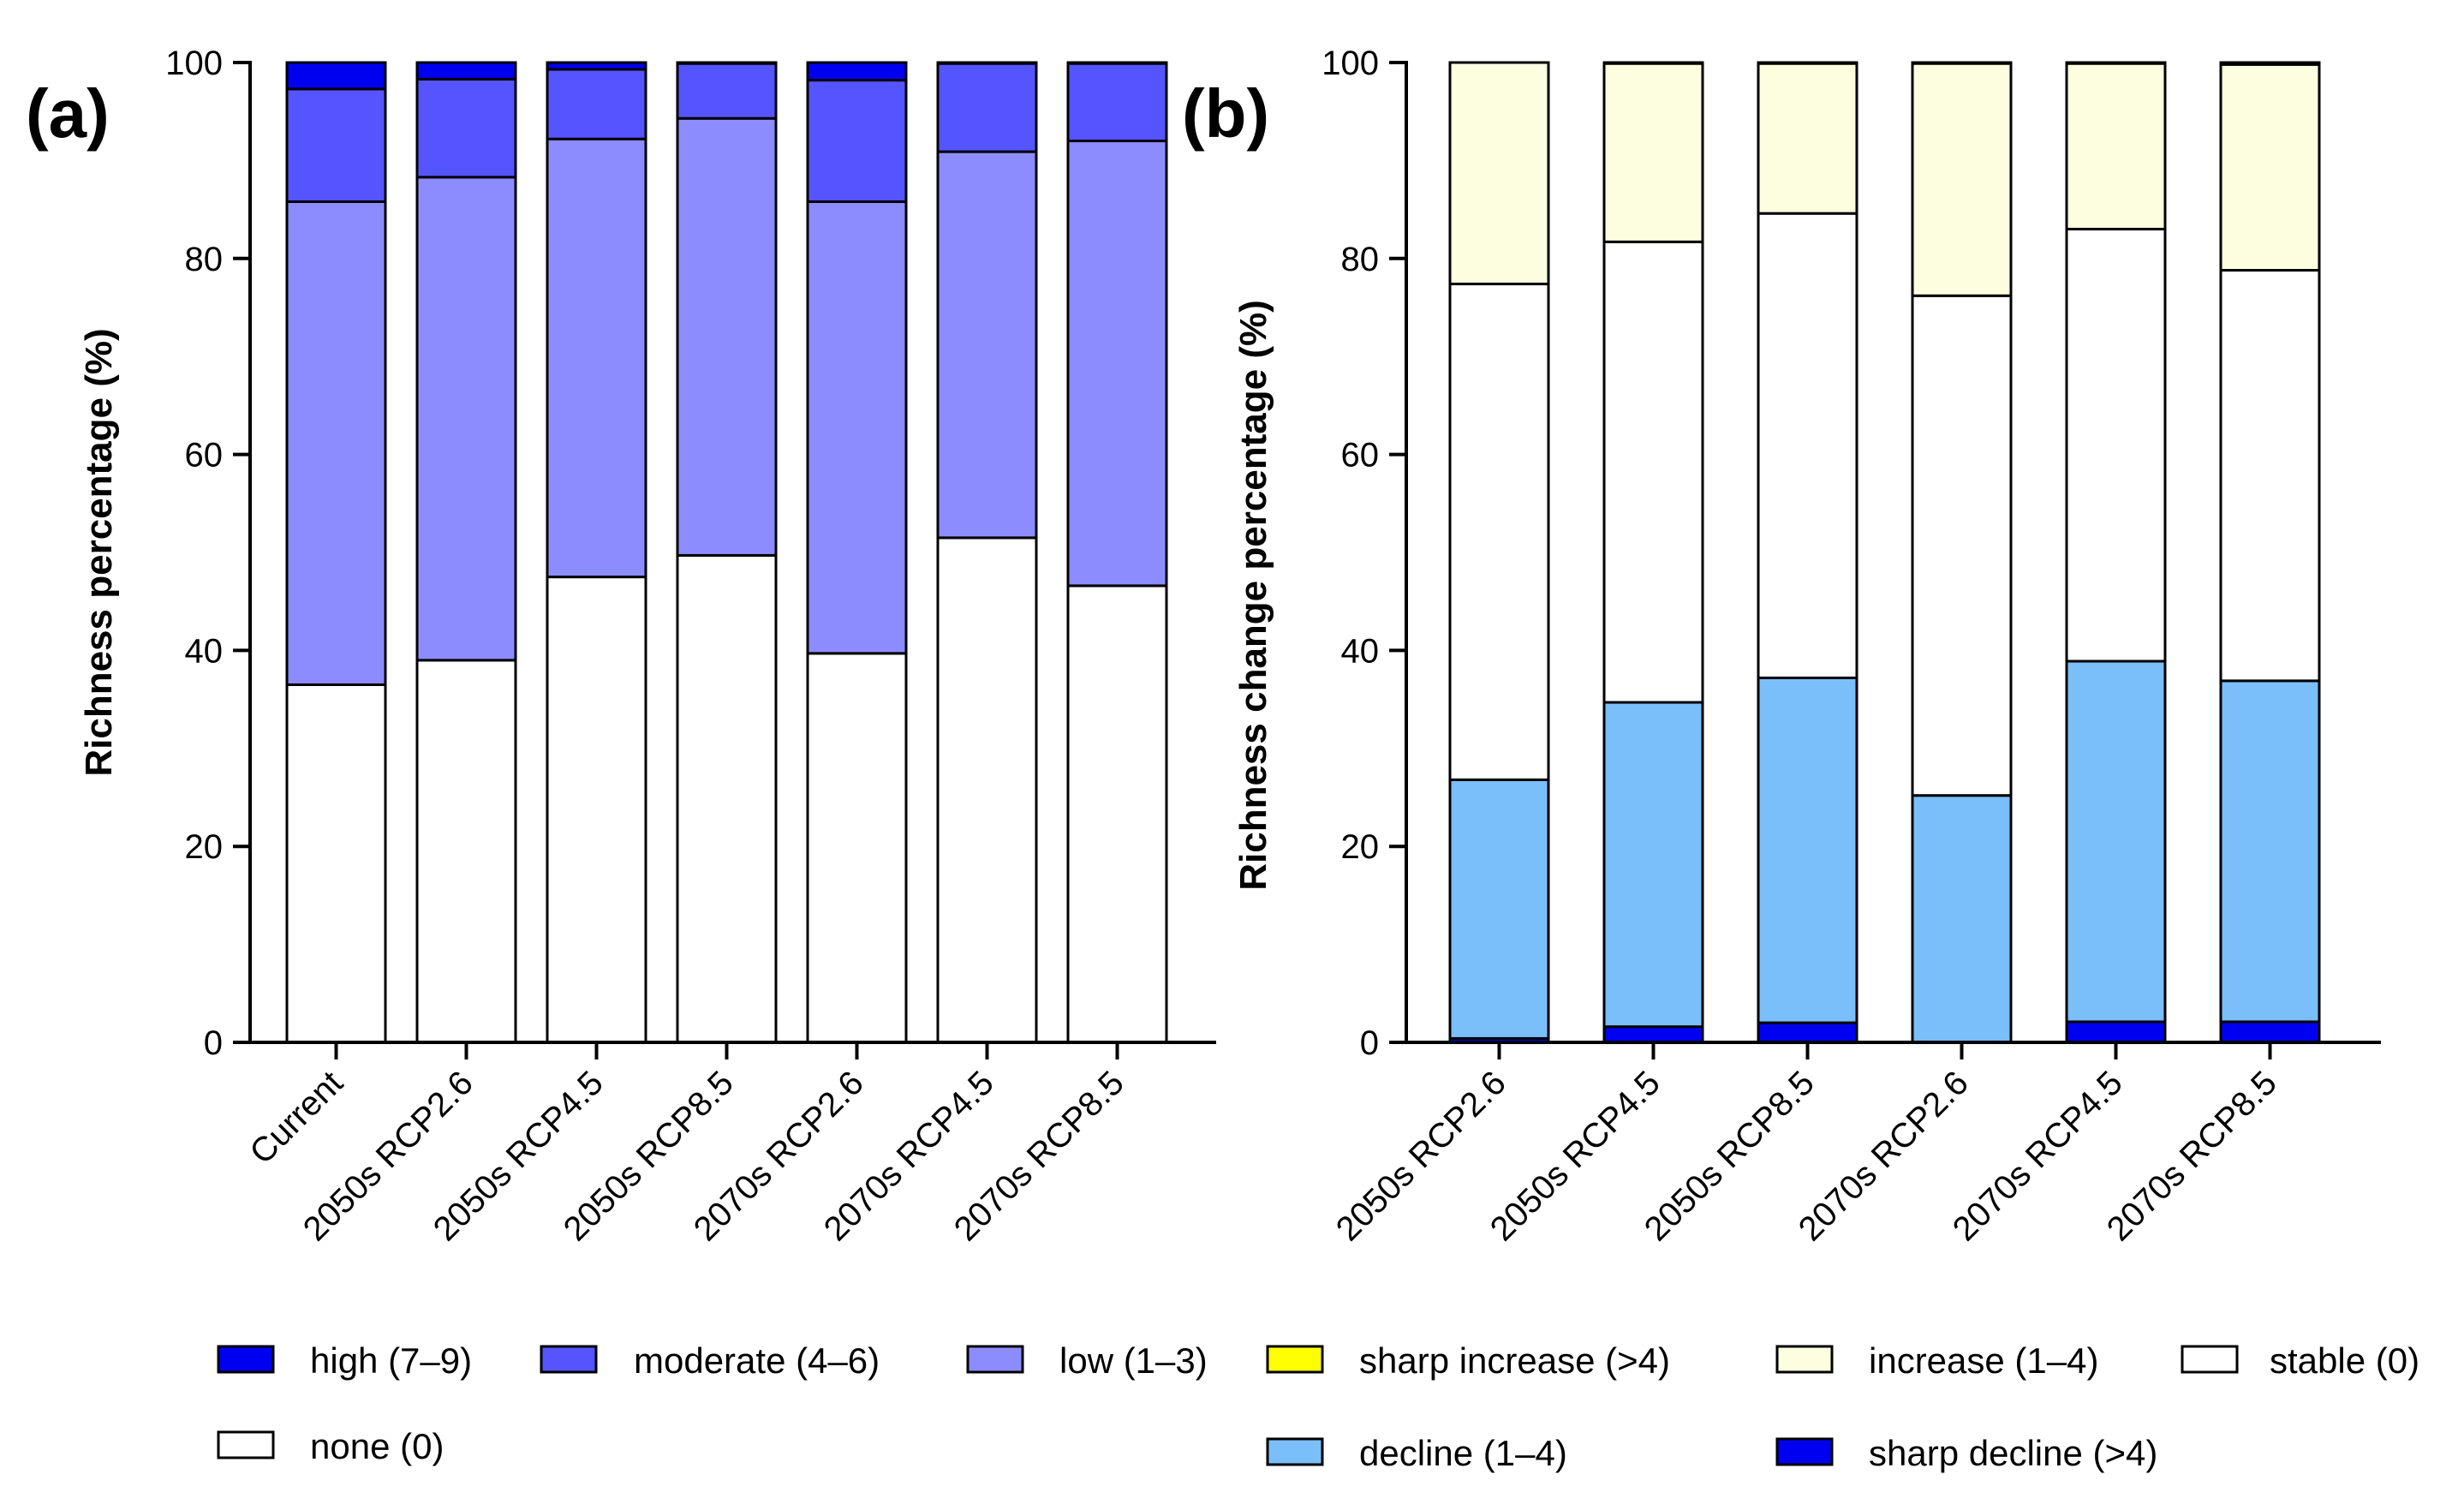 This screenshot has height=1510, width=2464. Describe the element at coordinates (336, 443) in the screenshot. I see `bar-segment-low-1-3-current` at that location.